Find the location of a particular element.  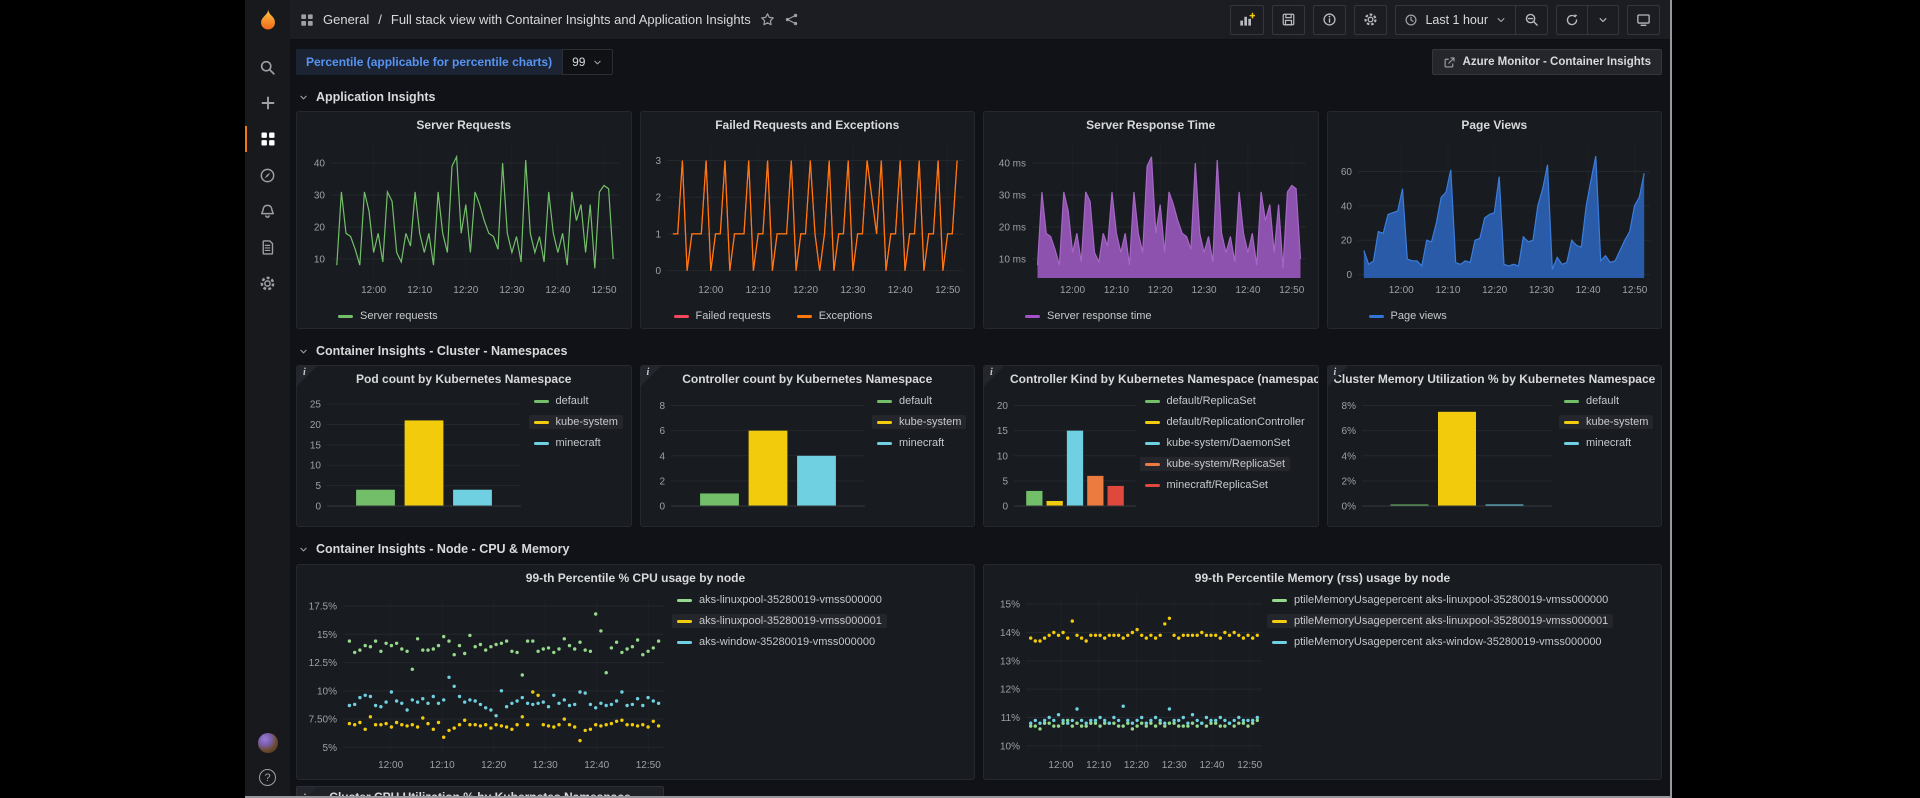

refresh-interval-button is located at coordinates (1603, 19).